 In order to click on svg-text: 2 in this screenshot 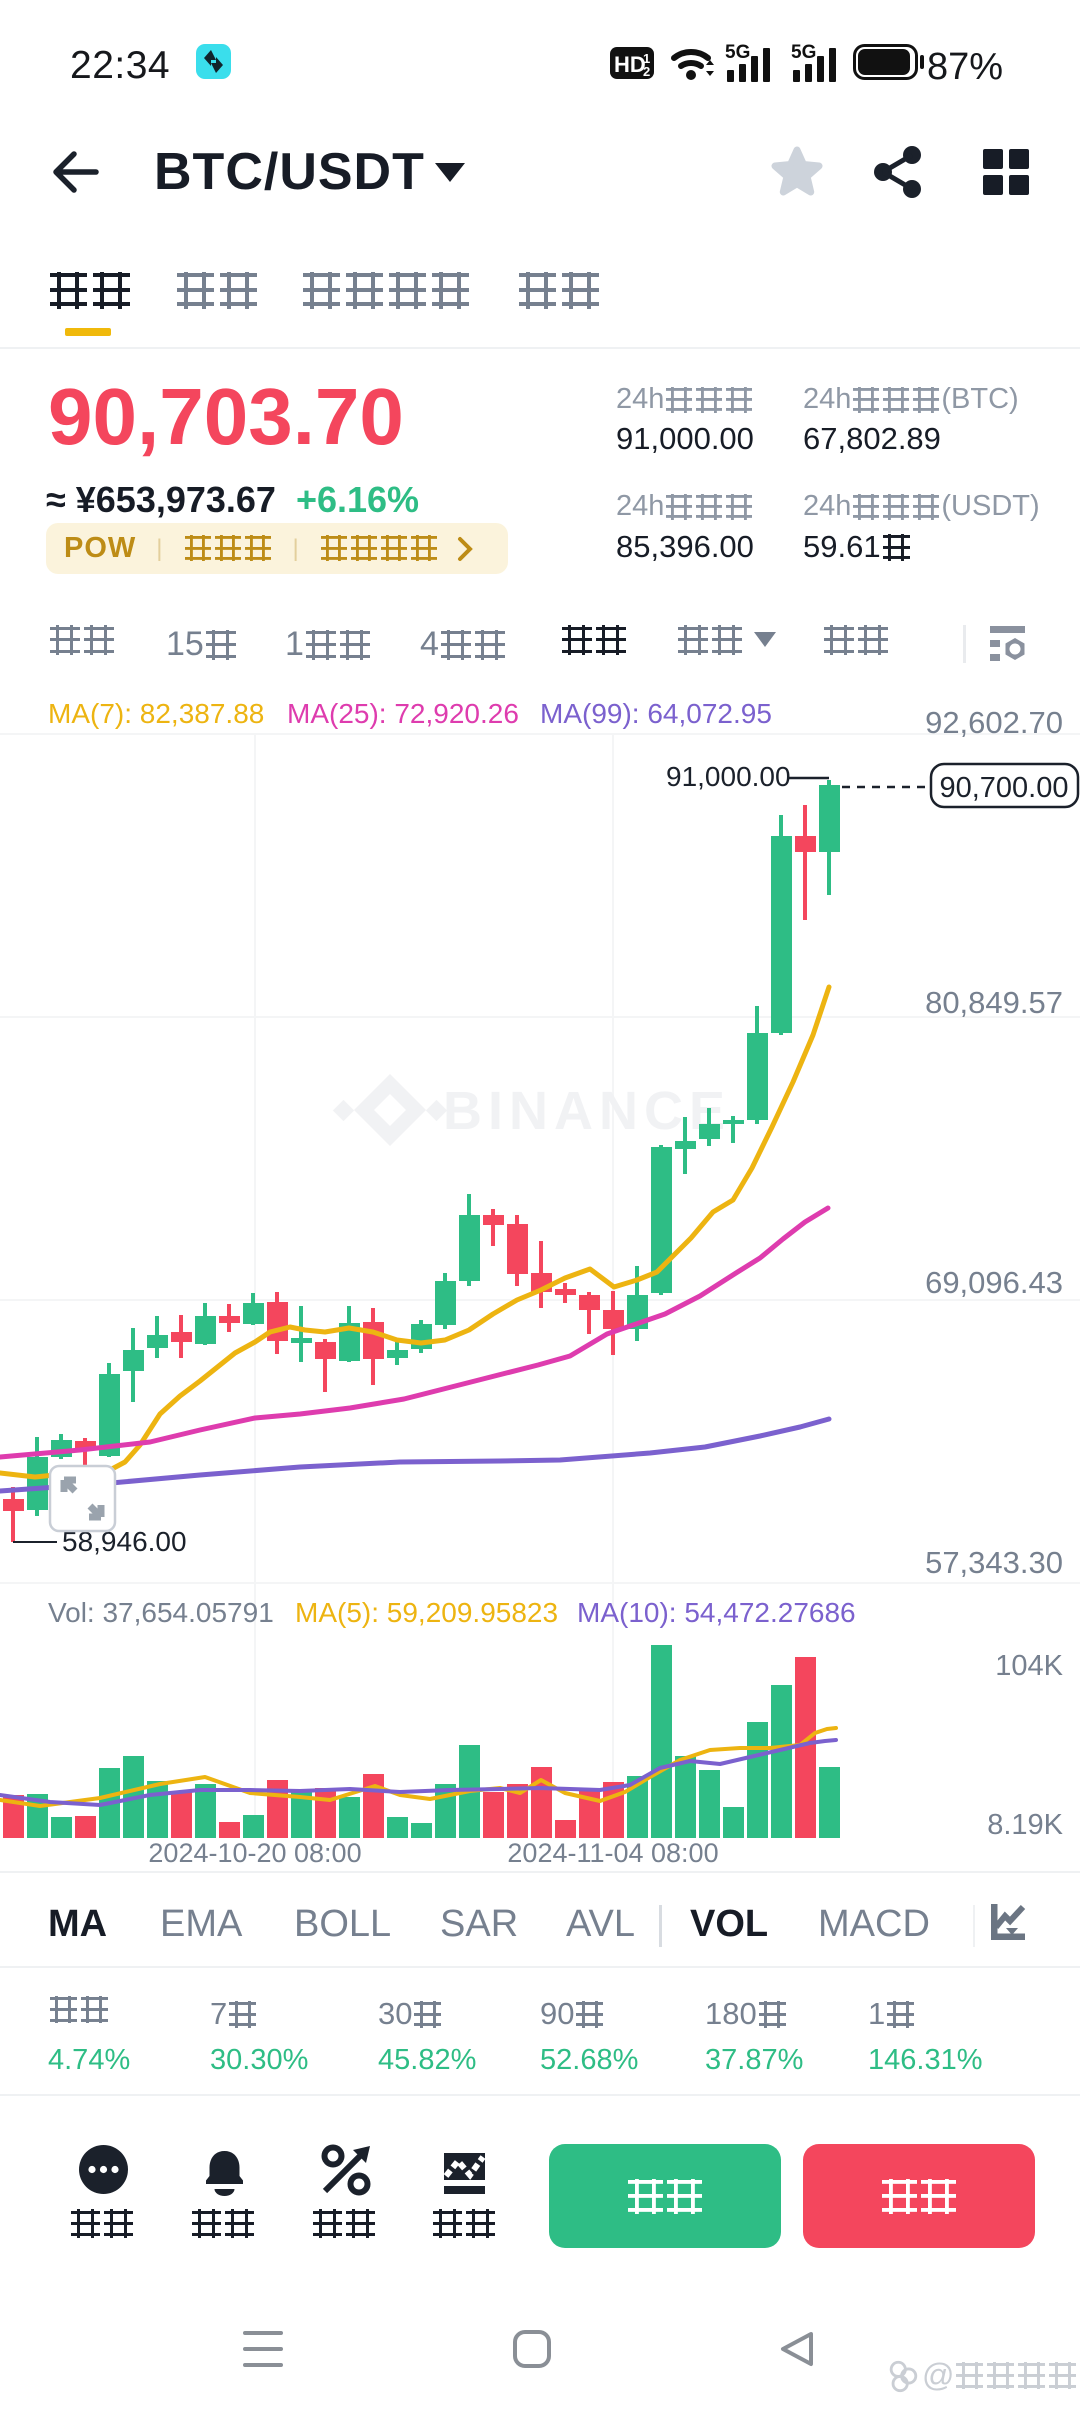, I will do `click(646, 71)`.